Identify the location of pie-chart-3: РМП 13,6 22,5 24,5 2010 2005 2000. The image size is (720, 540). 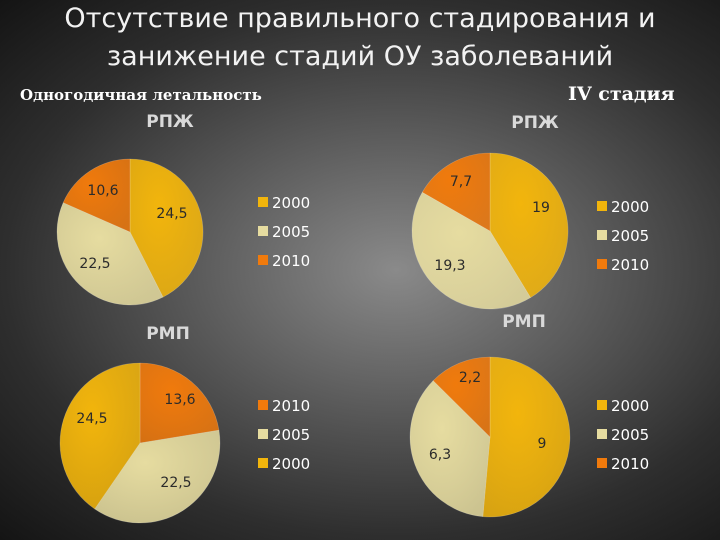
(184, 424).